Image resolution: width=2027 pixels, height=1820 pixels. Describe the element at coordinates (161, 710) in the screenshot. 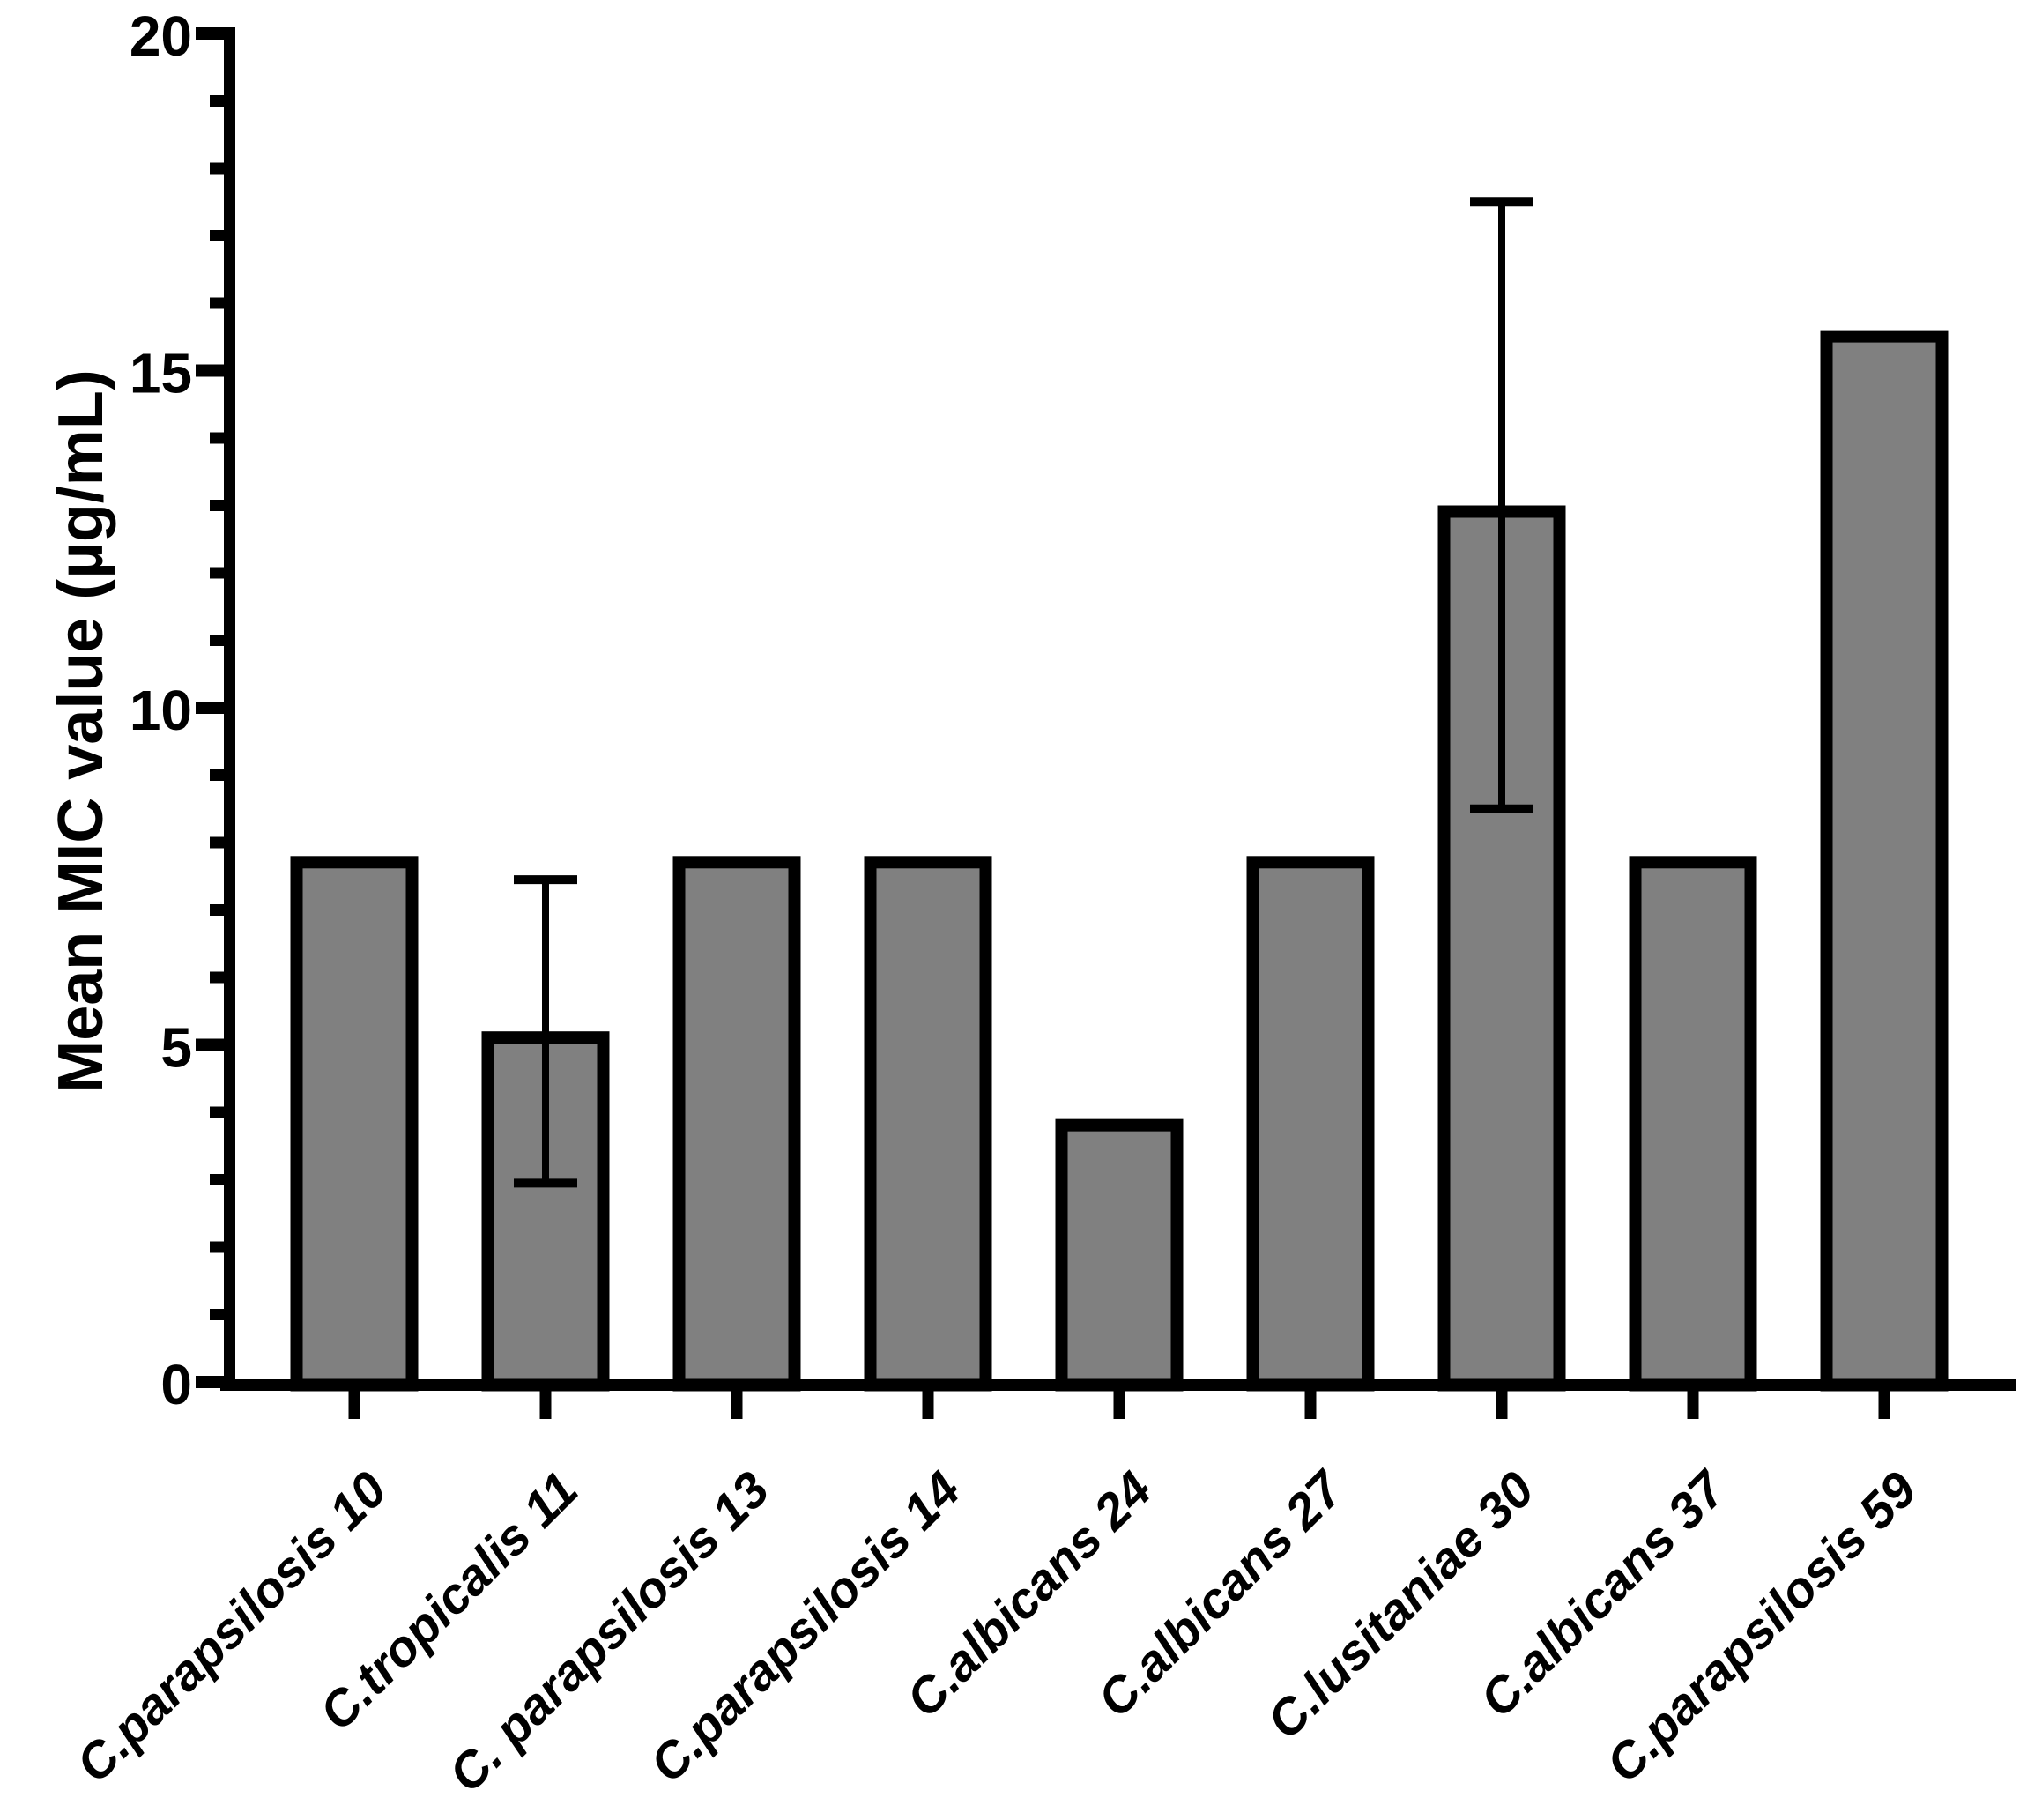

I see `y-tick-label: 10` at that location.